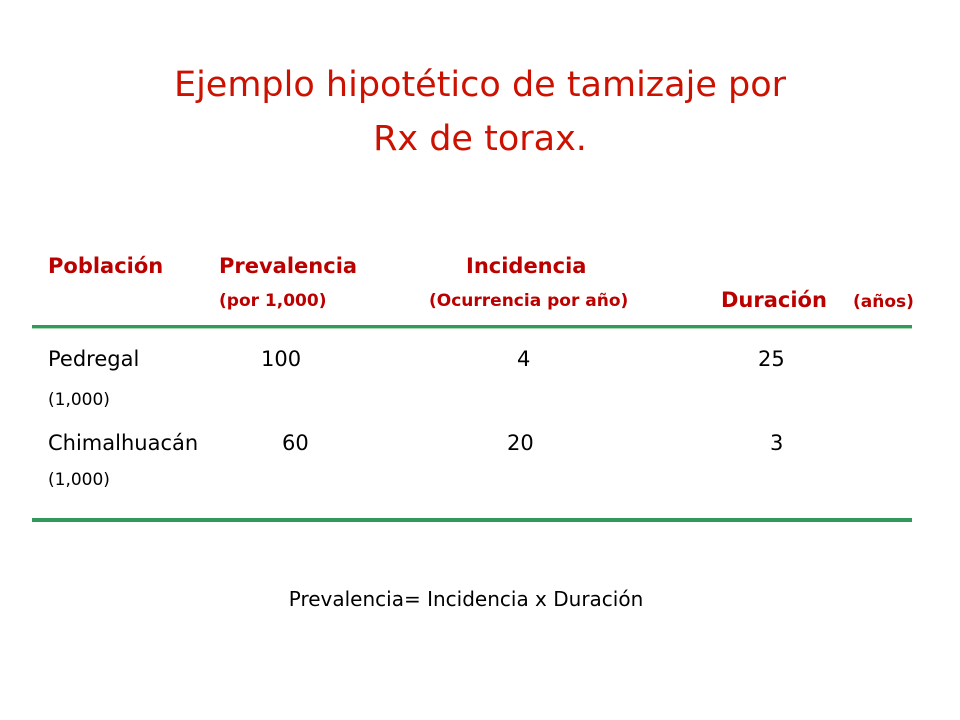  I want to click on slide-title-line-2: Rx de torax., so click(480, 139).